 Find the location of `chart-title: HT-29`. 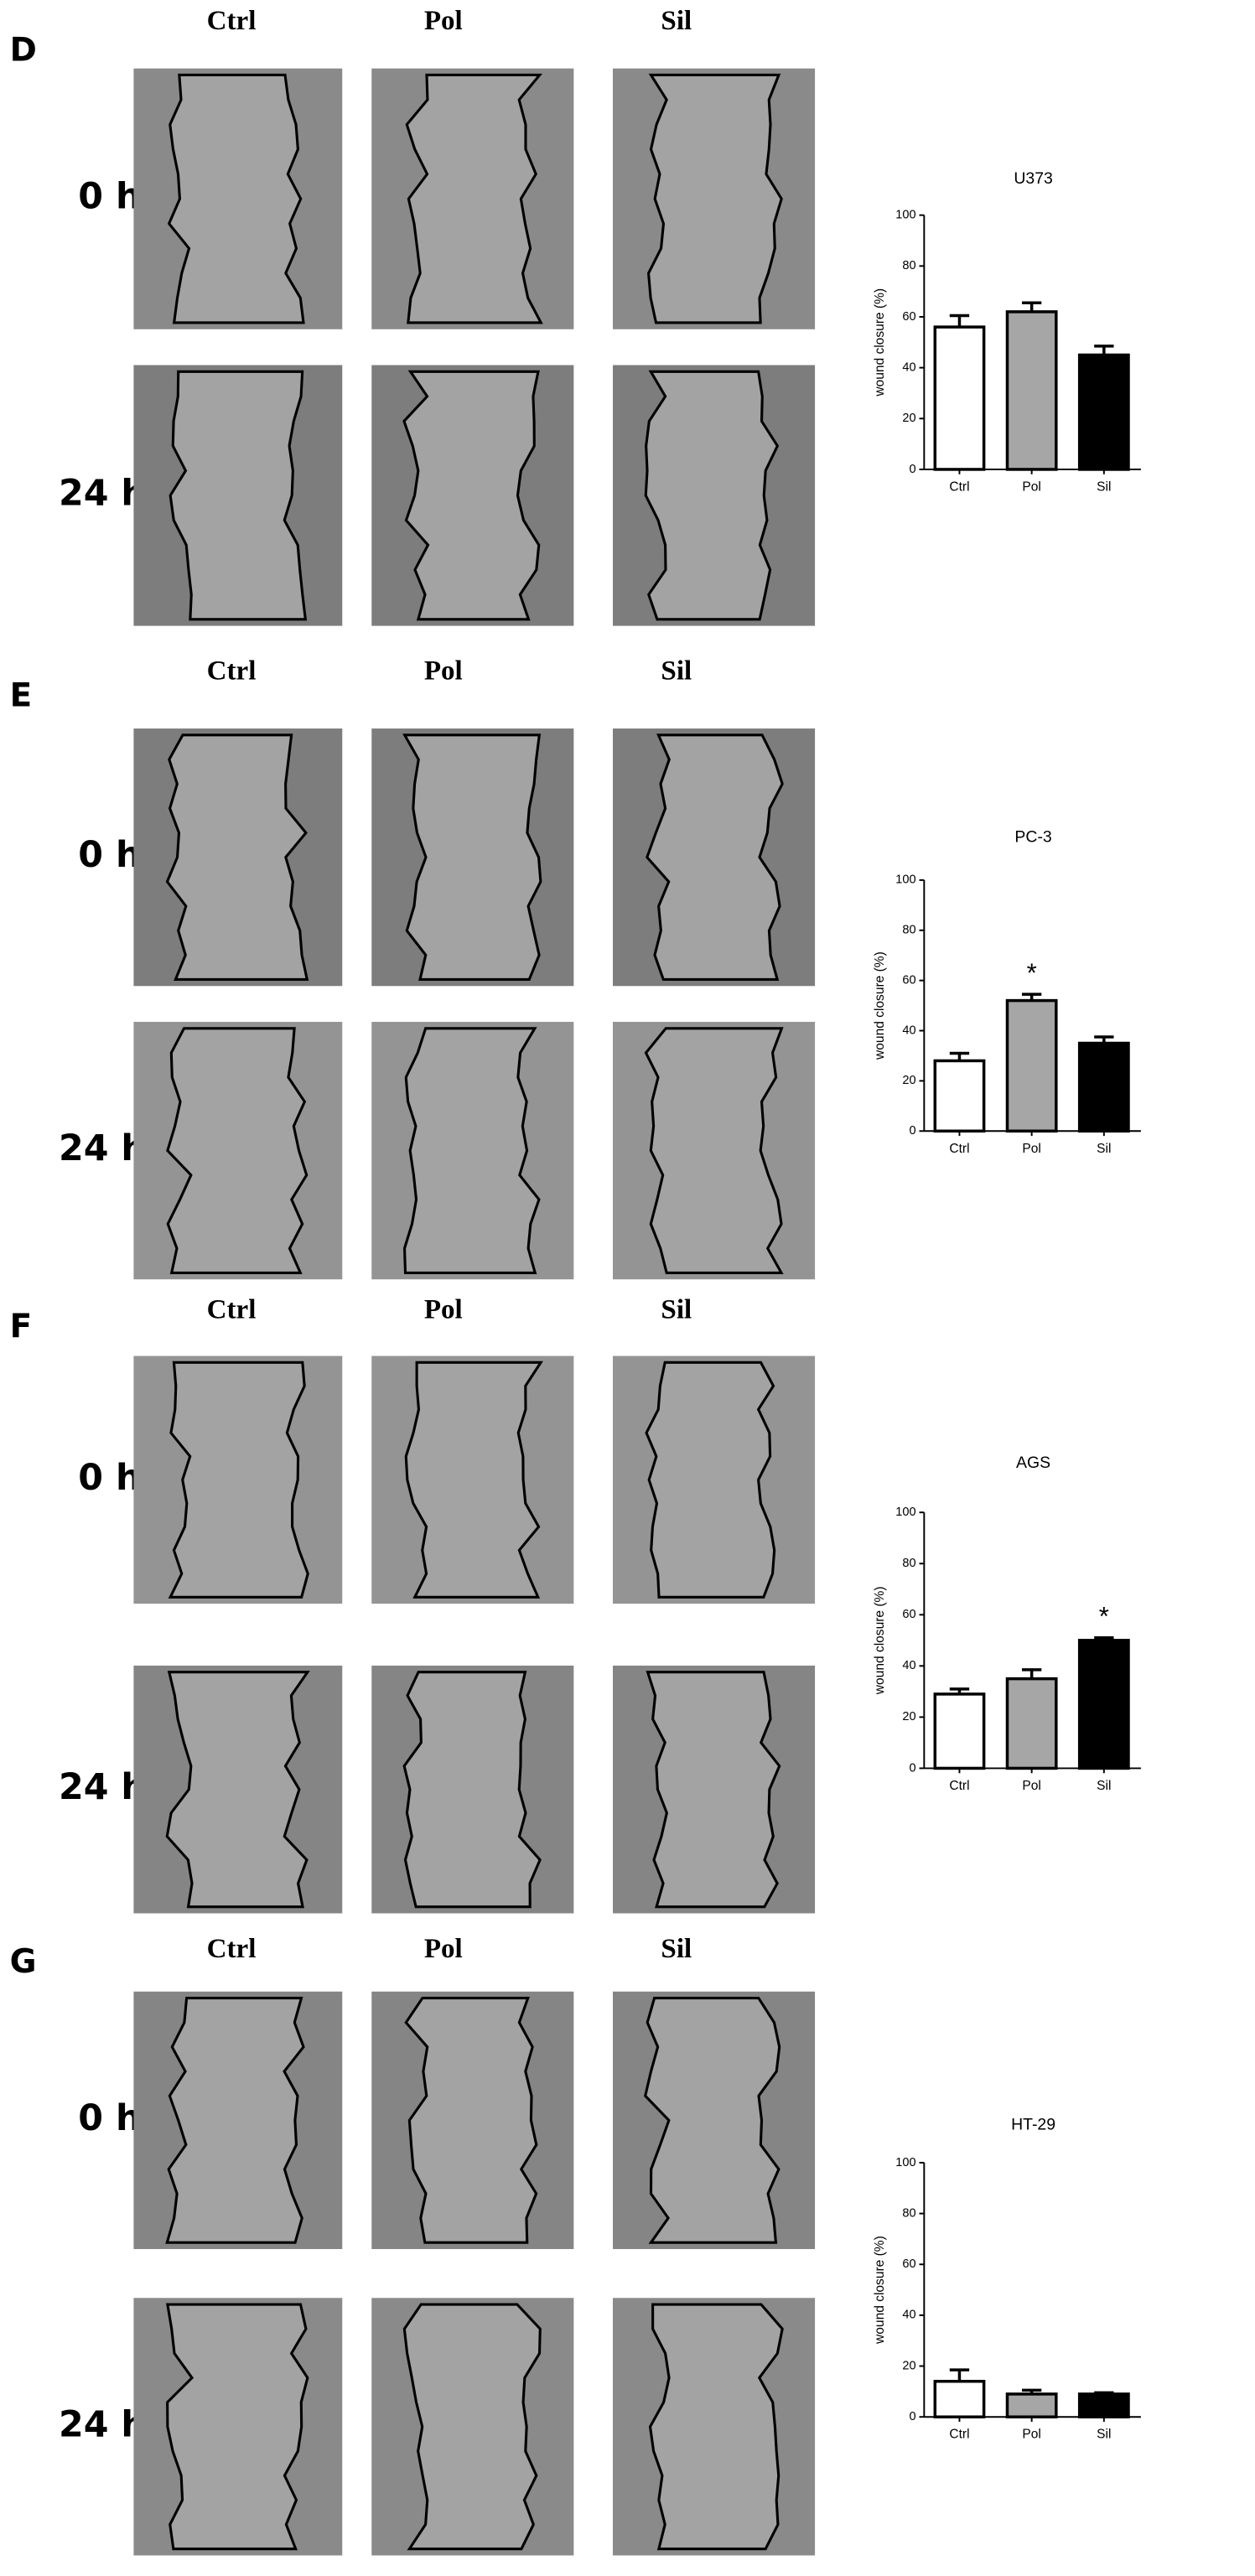

chart-title: HT-29 is located at coordinates (1033, 2124).